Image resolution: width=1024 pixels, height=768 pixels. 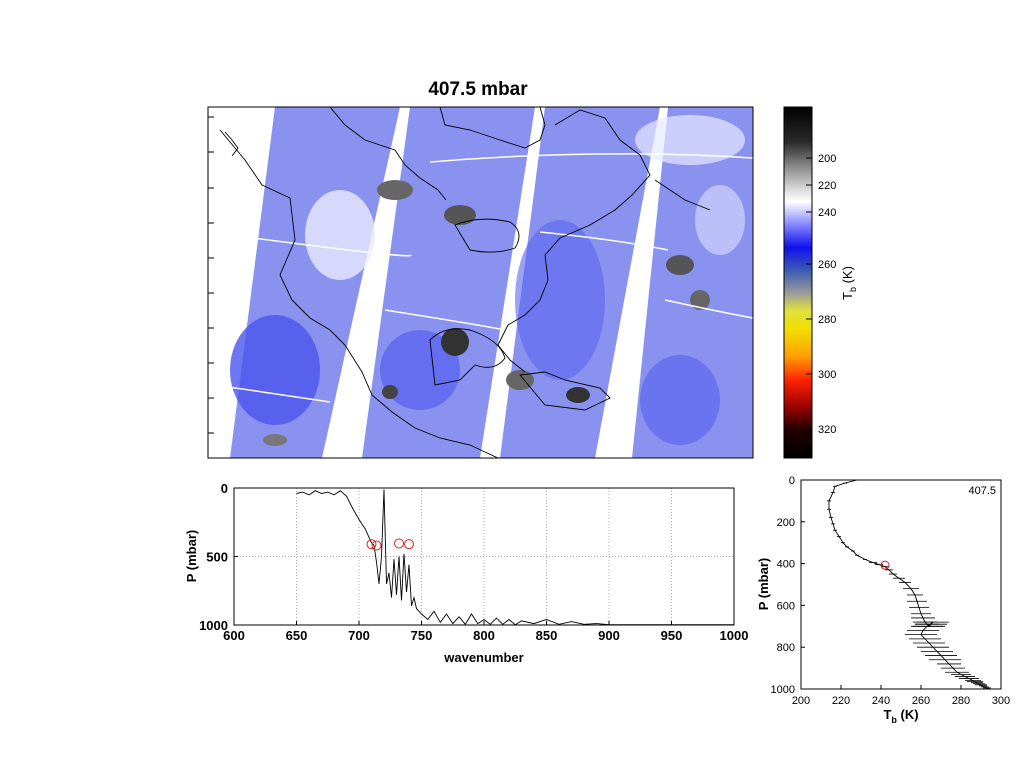 What do you see at coordinates (213, 625) in the screenshot?
I see `spectrum-y-tick-label: 1000` at bounding box center [213, 625].